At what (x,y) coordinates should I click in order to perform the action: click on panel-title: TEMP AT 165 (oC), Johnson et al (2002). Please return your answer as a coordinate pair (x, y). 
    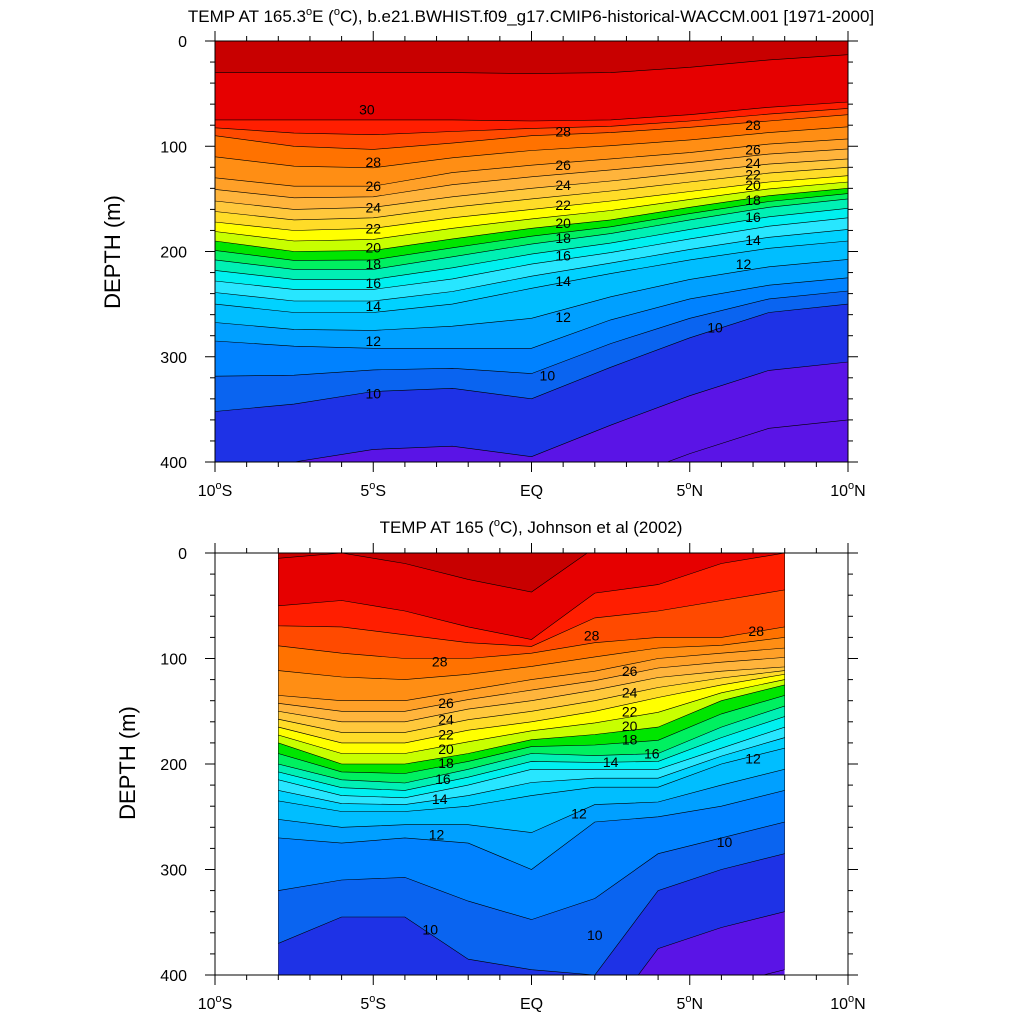
    Looking at the image, I should click on (531, 527).